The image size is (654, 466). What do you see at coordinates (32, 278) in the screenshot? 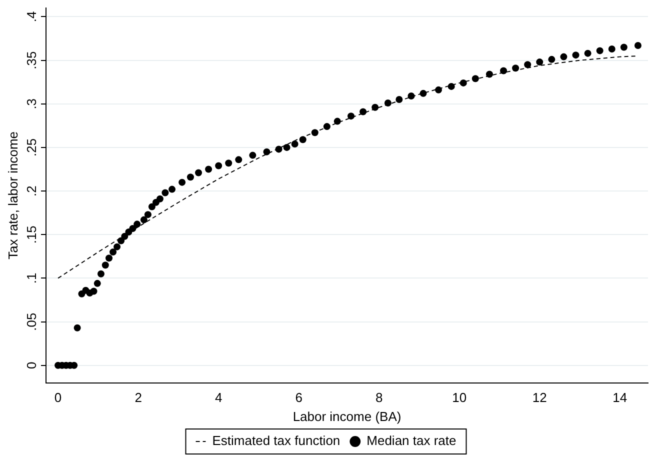
I see `y-tick-label: .1` at bounding box center [32, 278].